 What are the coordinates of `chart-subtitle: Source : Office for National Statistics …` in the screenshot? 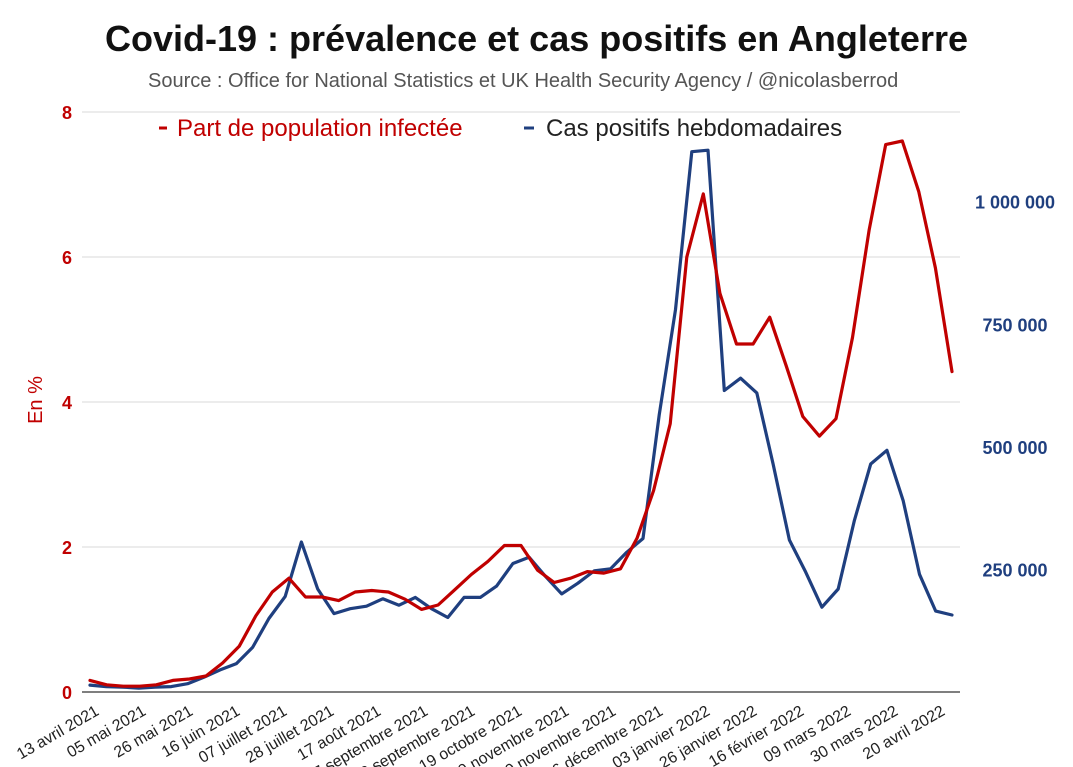 It's located at (523, 81).